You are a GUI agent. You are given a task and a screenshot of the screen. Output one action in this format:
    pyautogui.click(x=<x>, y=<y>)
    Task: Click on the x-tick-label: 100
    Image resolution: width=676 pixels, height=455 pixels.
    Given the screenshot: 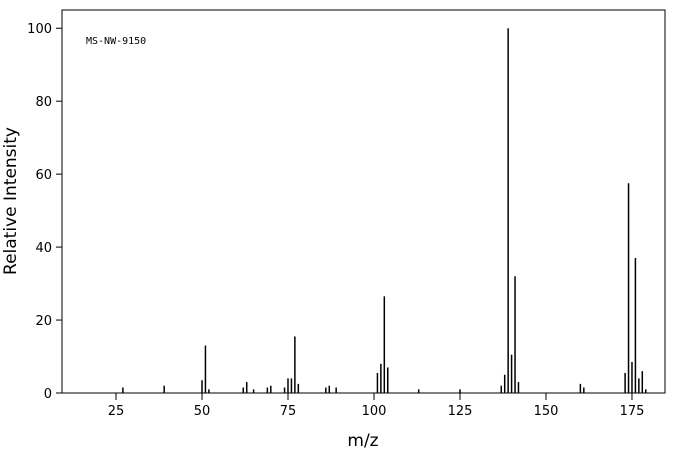 What is the action you would take?
    pyautogui.click(x=374, y=411)
    